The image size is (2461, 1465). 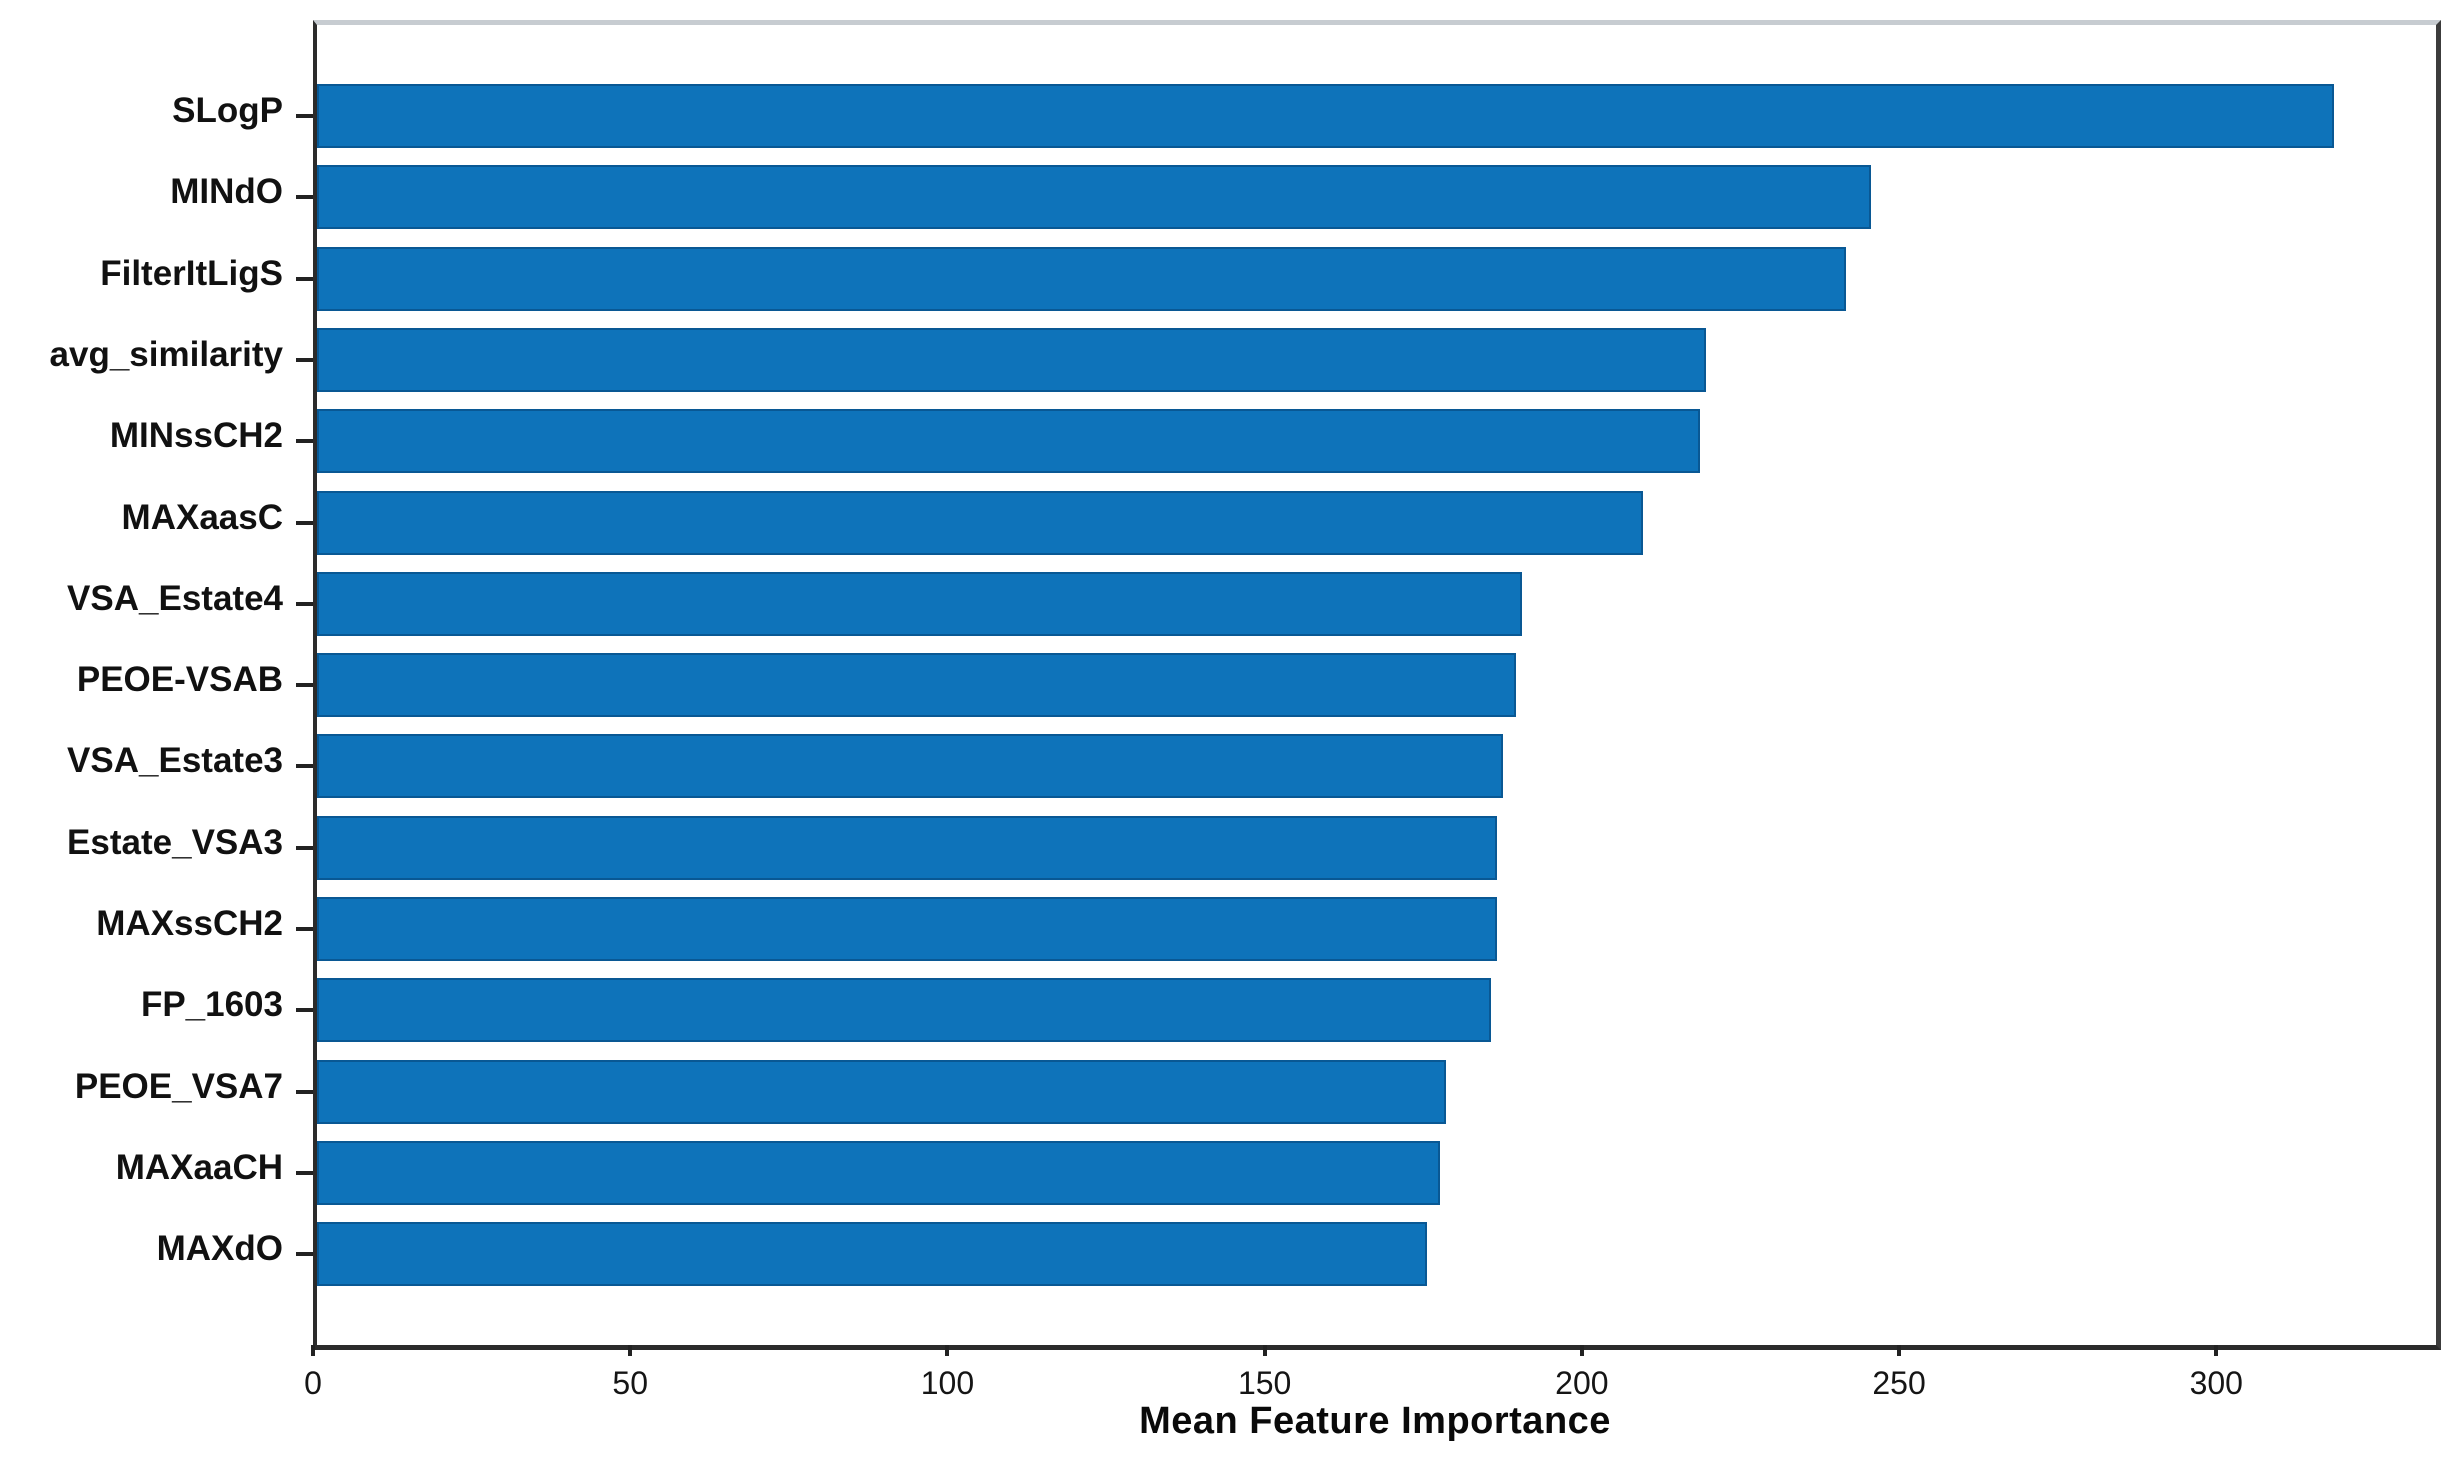 What do you see at coordinates (179, 680) in the screenshot?
I see `y-tick-label: PEOE-VSAB` at bounding box center [179, 680].